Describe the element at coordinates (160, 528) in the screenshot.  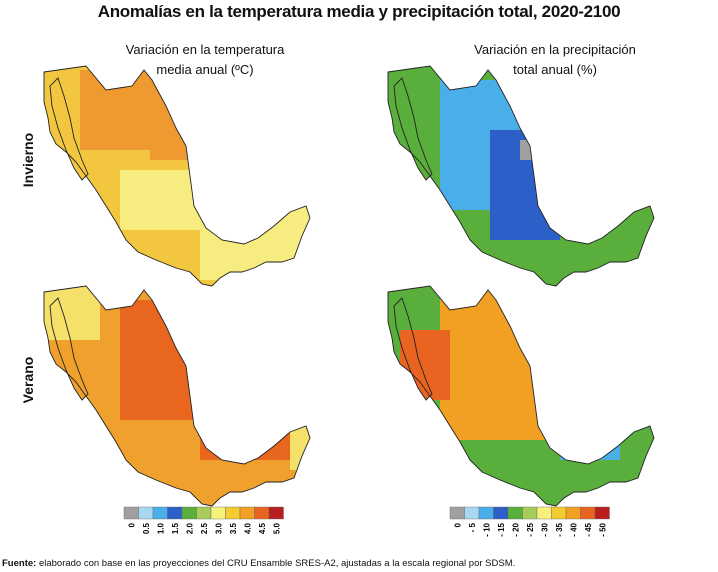
I see `legend-temperature-label: 1.0` at that location.